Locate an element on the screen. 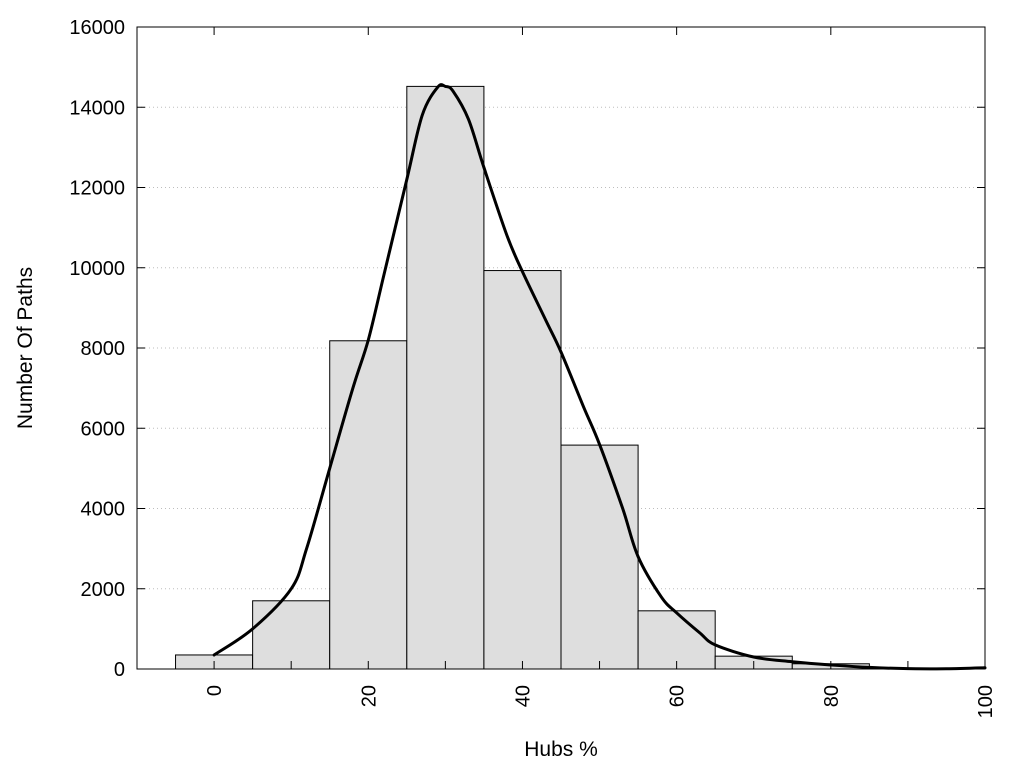  y-tick-label: 8000 is located at coordinates (103, 349).